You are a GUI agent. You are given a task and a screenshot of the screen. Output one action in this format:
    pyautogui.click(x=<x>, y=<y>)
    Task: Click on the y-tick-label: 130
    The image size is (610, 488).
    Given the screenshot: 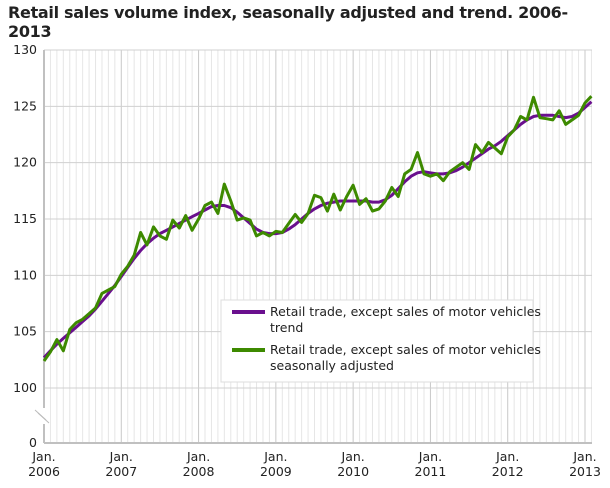 What is the action you would take?
    pyautogui.click(x=25, y=49)
    